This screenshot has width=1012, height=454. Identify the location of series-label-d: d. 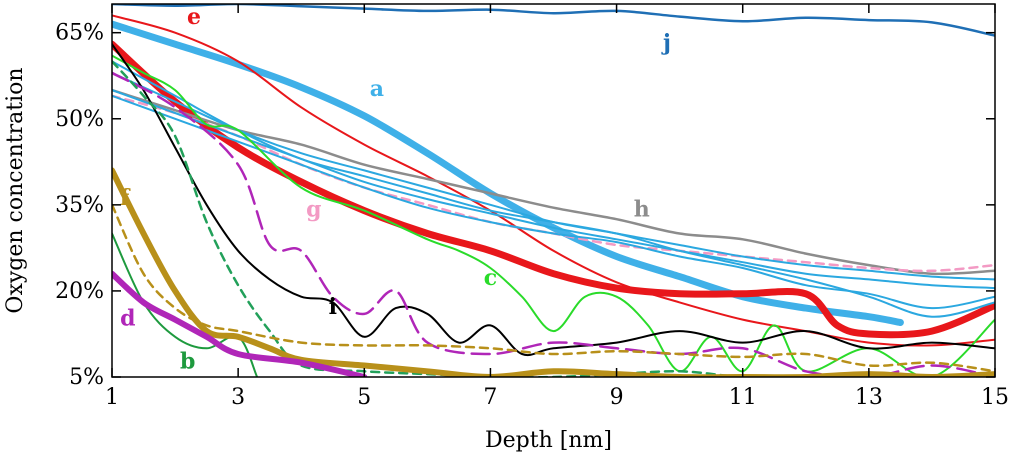
(127, 318).